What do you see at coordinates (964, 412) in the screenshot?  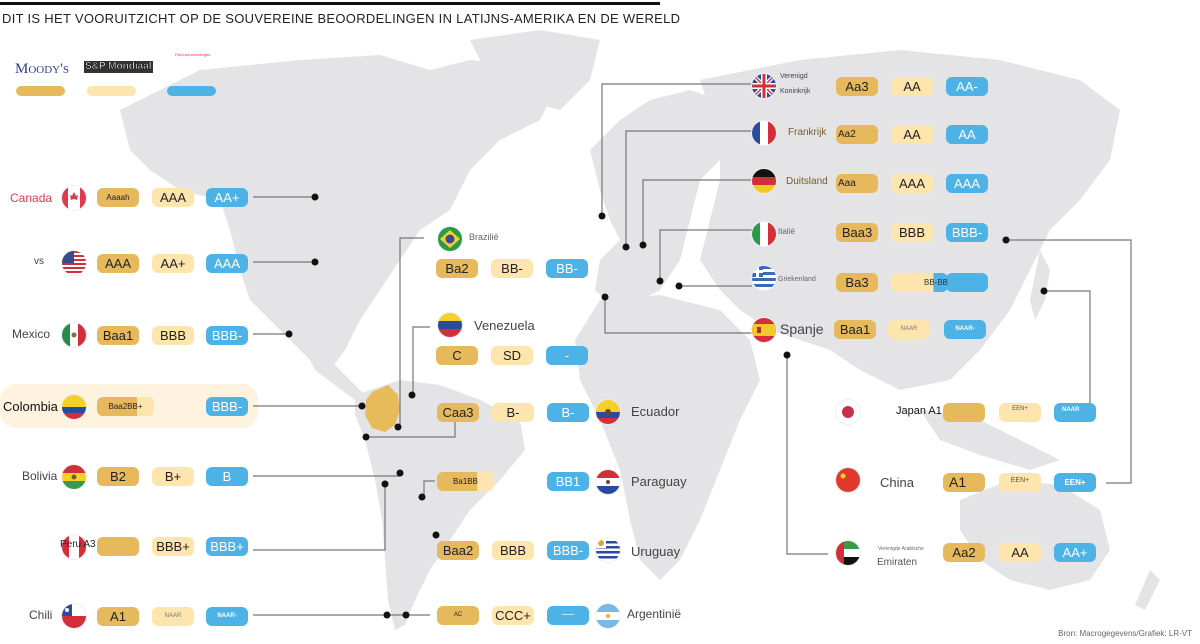 I see `japan-moodys-rating` at bounding box center [964, 412].